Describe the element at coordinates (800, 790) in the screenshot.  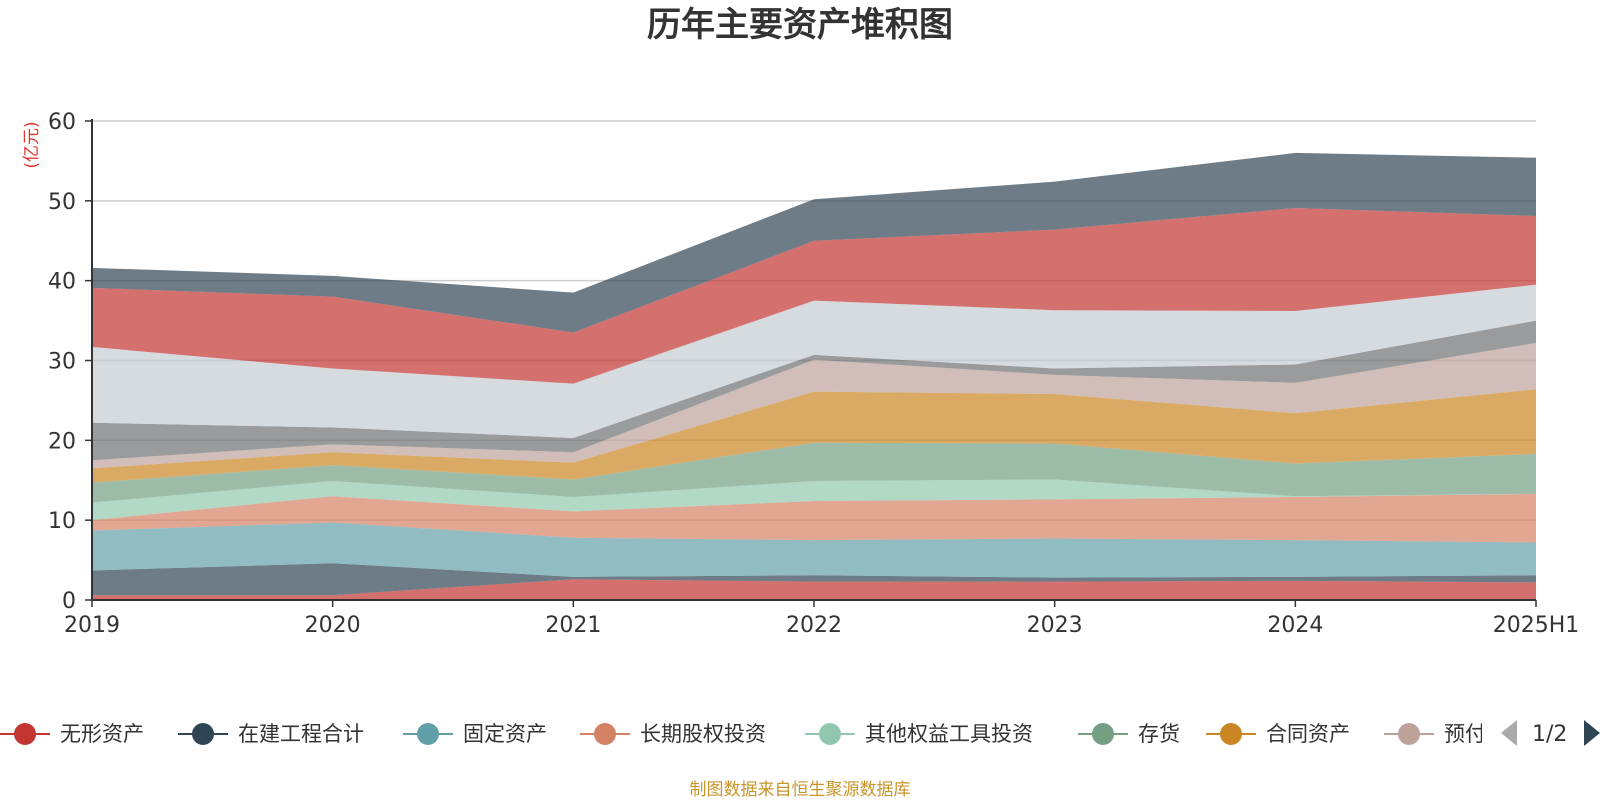
I see `data-source-note: 制图数据来自恒生聚源数据库` at that location.